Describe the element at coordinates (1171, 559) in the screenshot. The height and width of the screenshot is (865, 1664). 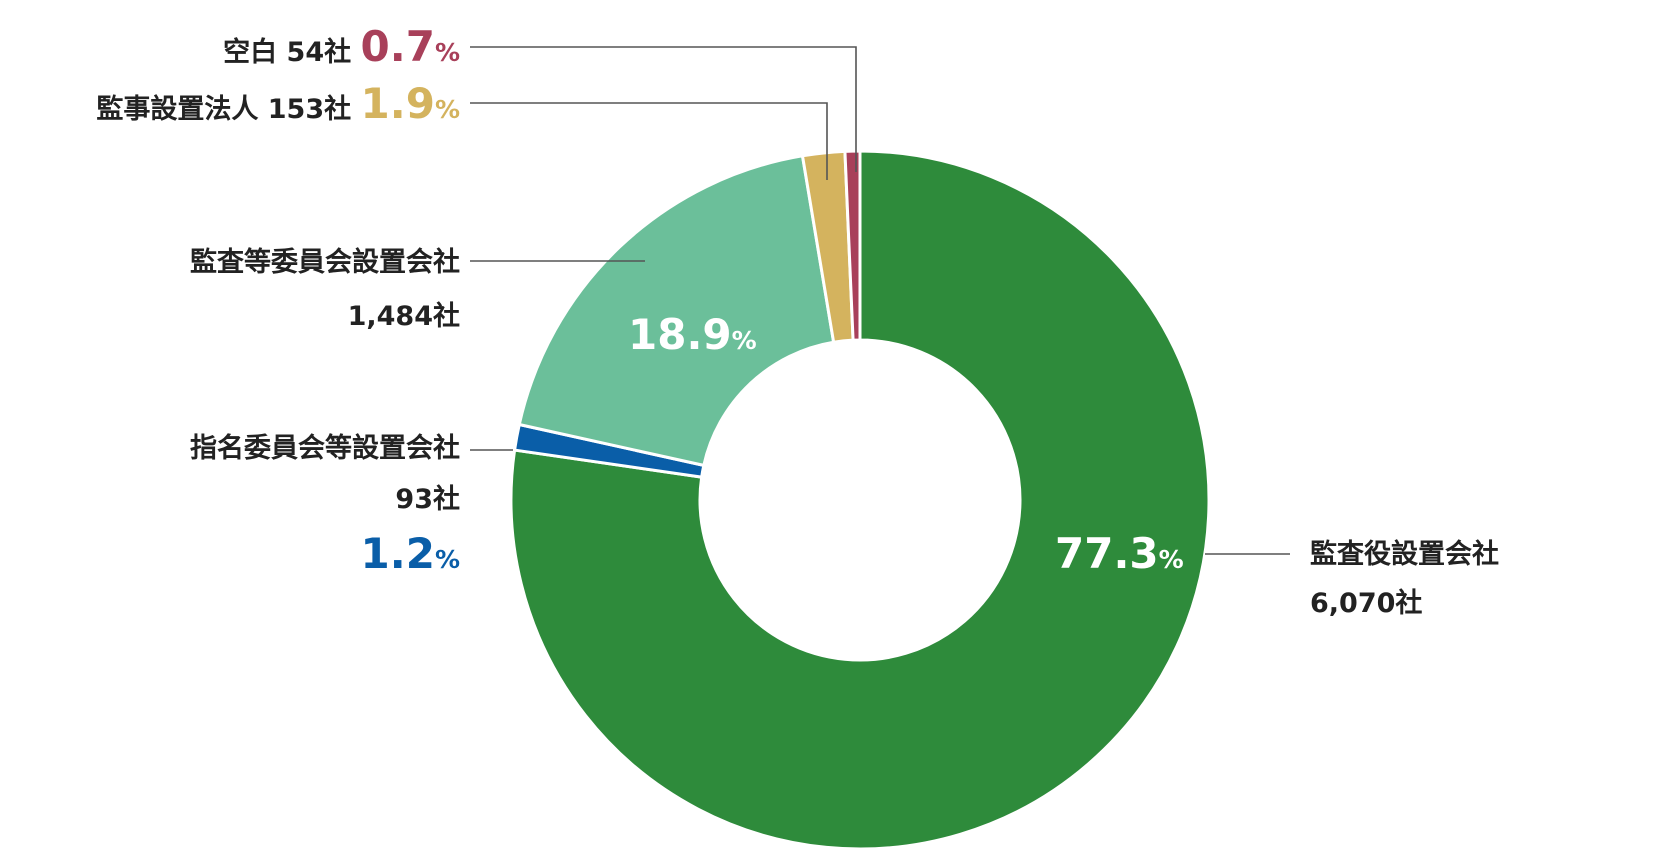
I see `pct-kansayaku-sign: %` at that location.